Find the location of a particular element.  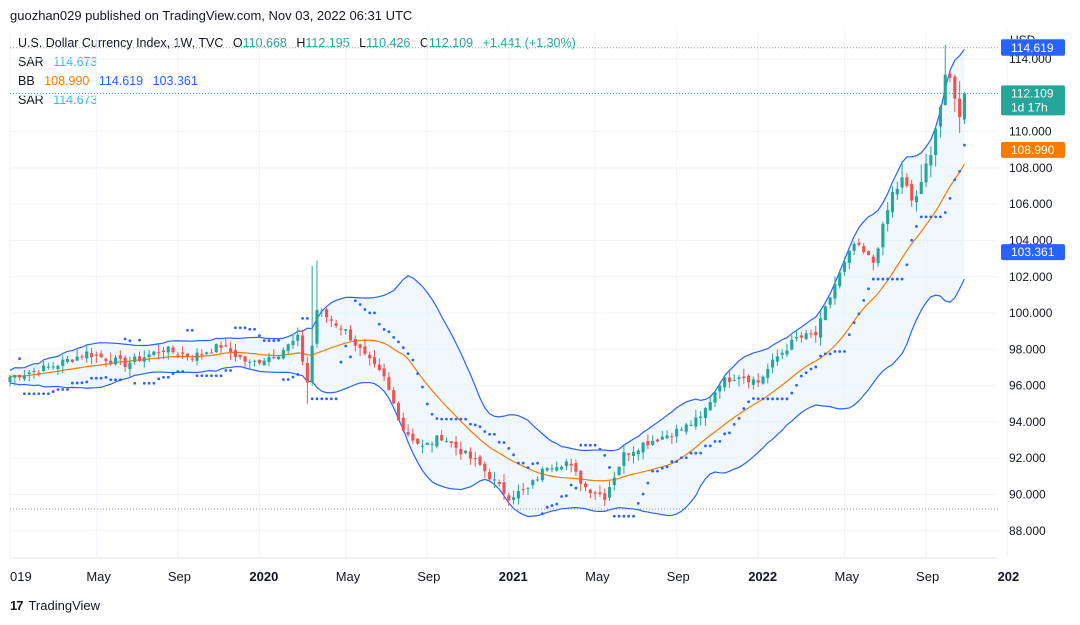

price-tag-label: 108.990 is located at coordinates (1033, 150).